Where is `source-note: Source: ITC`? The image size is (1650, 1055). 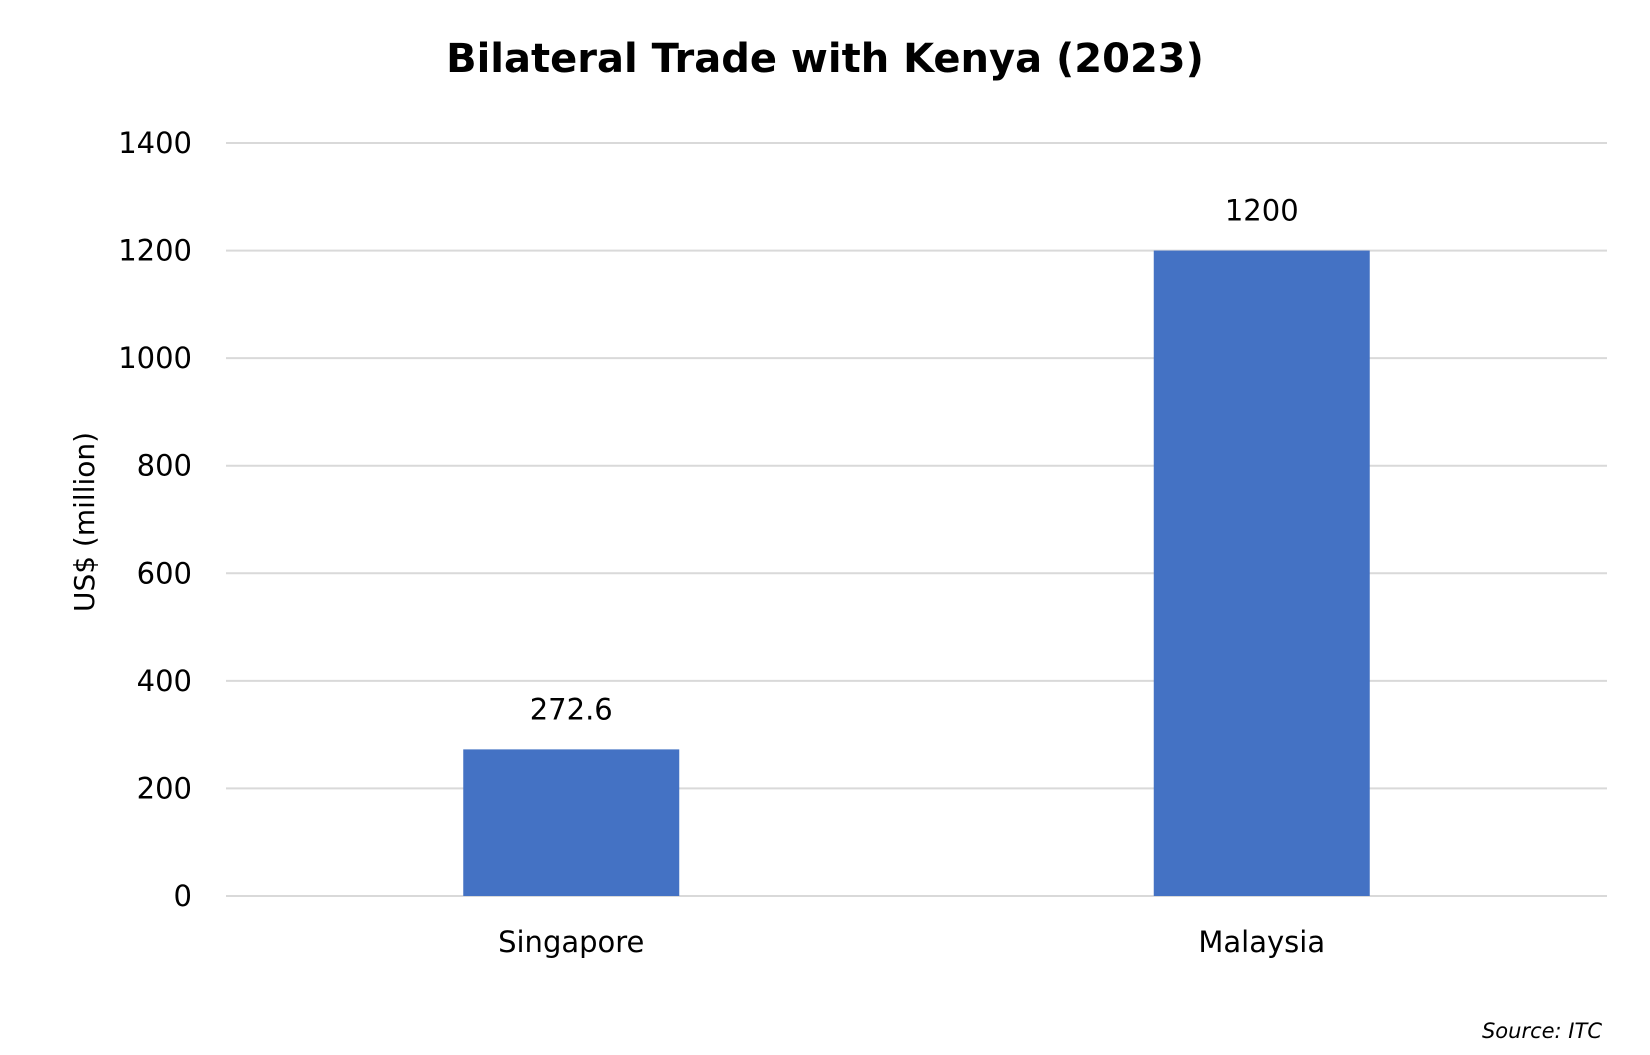 source-note: Source: ITC is located at coordinates (1542, 1031).